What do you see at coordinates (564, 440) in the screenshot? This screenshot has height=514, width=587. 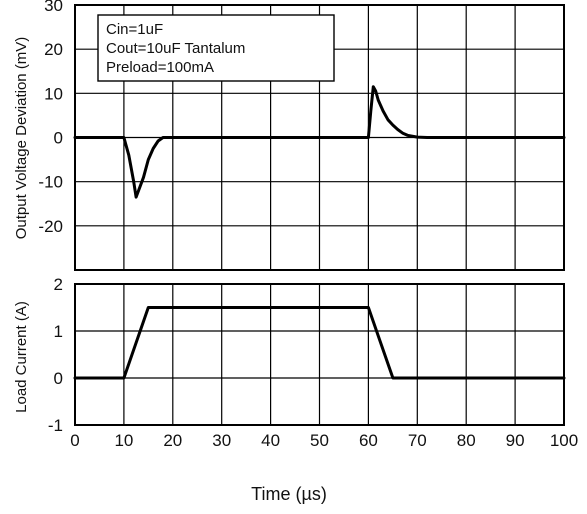 I see `x-tick-label: 100` at bounding box center [564, 440].